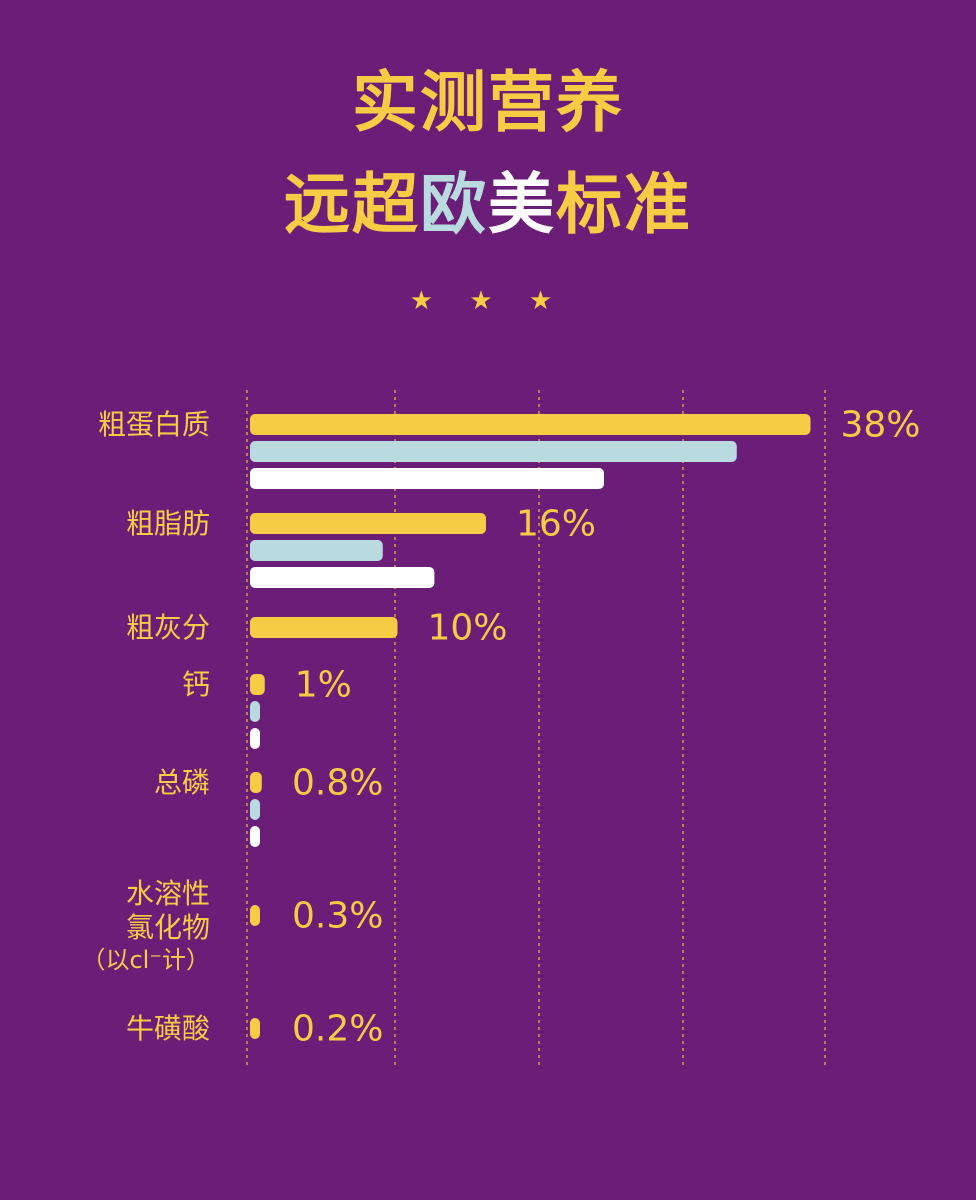  Describe the element at coordinates (488, 102) in the screenshot. I see `title-line-1: 实测营养` at that location.